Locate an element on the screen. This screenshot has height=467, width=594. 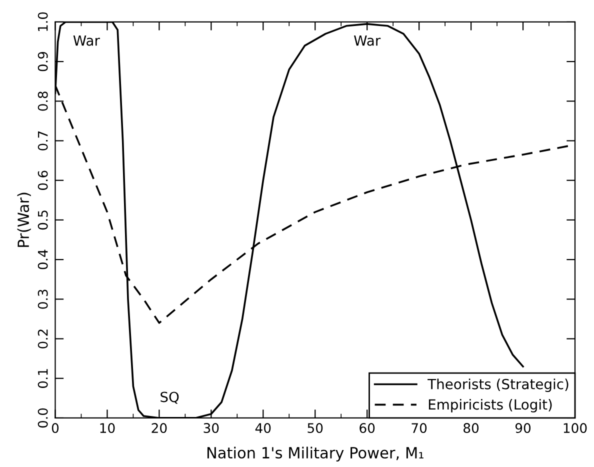
x-tick-label: 90 is located at coordinates (523, 428).